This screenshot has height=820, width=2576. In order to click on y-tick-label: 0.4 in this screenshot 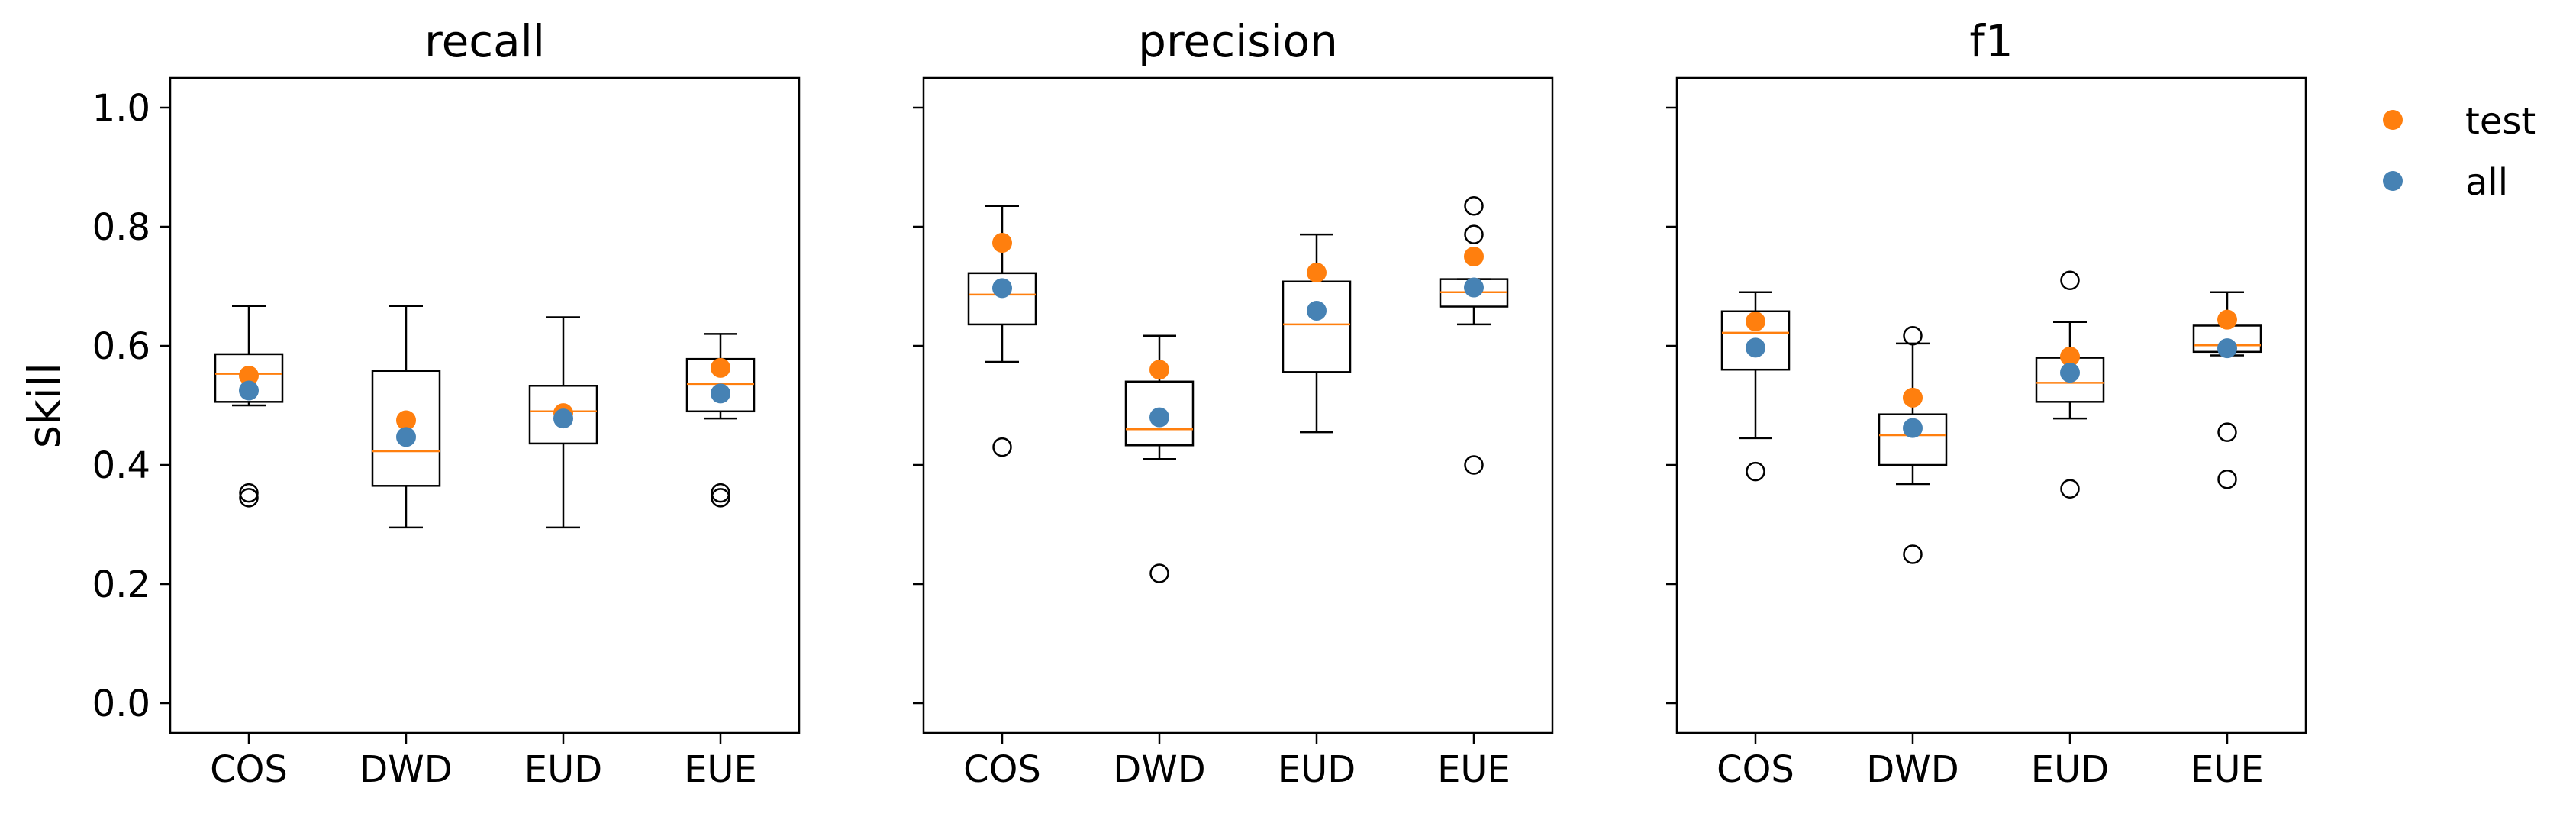, I will do `click(121, 465)`.